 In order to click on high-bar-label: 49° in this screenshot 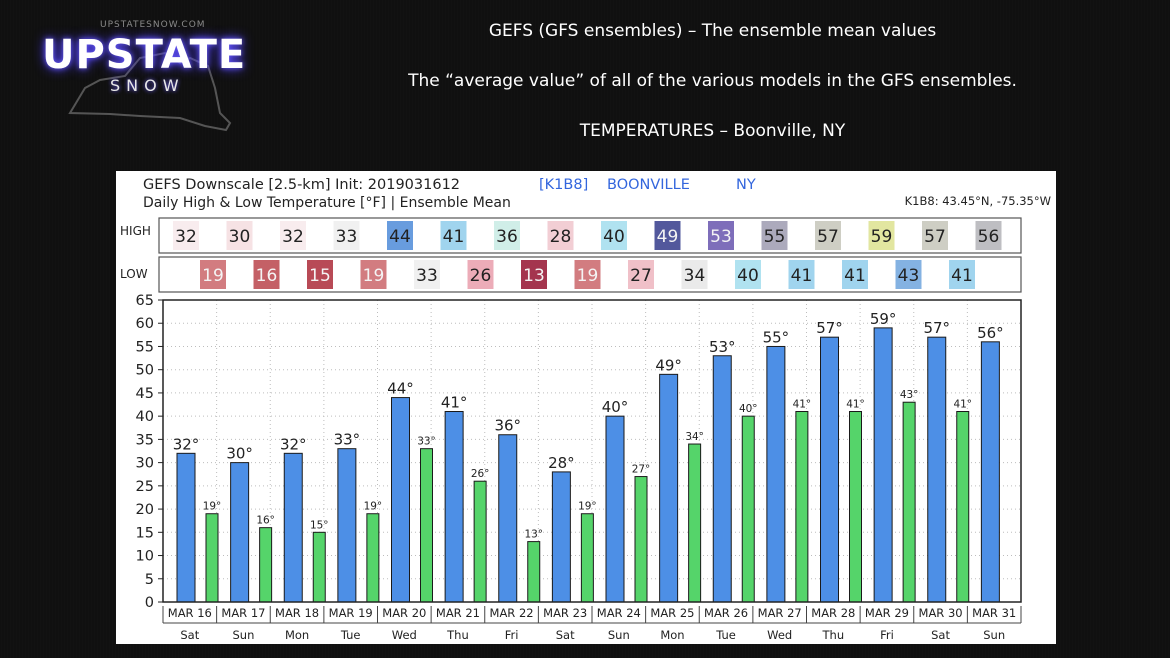, I will do `click(668, 365)`.